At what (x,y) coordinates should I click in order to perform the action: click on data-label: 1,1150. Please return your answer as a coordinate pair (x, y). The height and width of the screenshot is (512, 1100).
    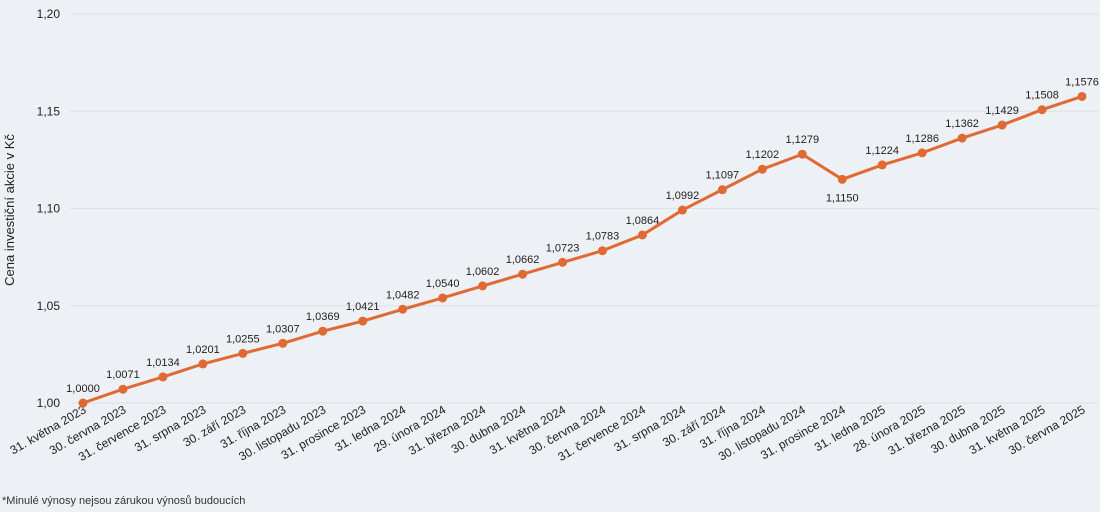
    Looking at the image, I should click on (842, 198).